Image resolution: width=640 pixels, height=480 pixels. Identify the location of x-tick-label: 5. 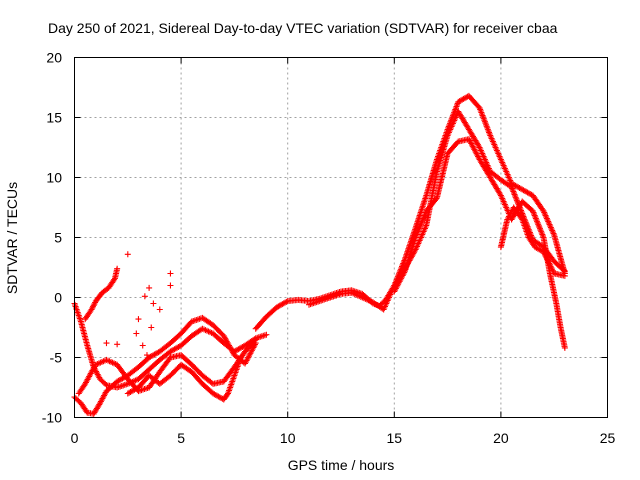
(181, 438).